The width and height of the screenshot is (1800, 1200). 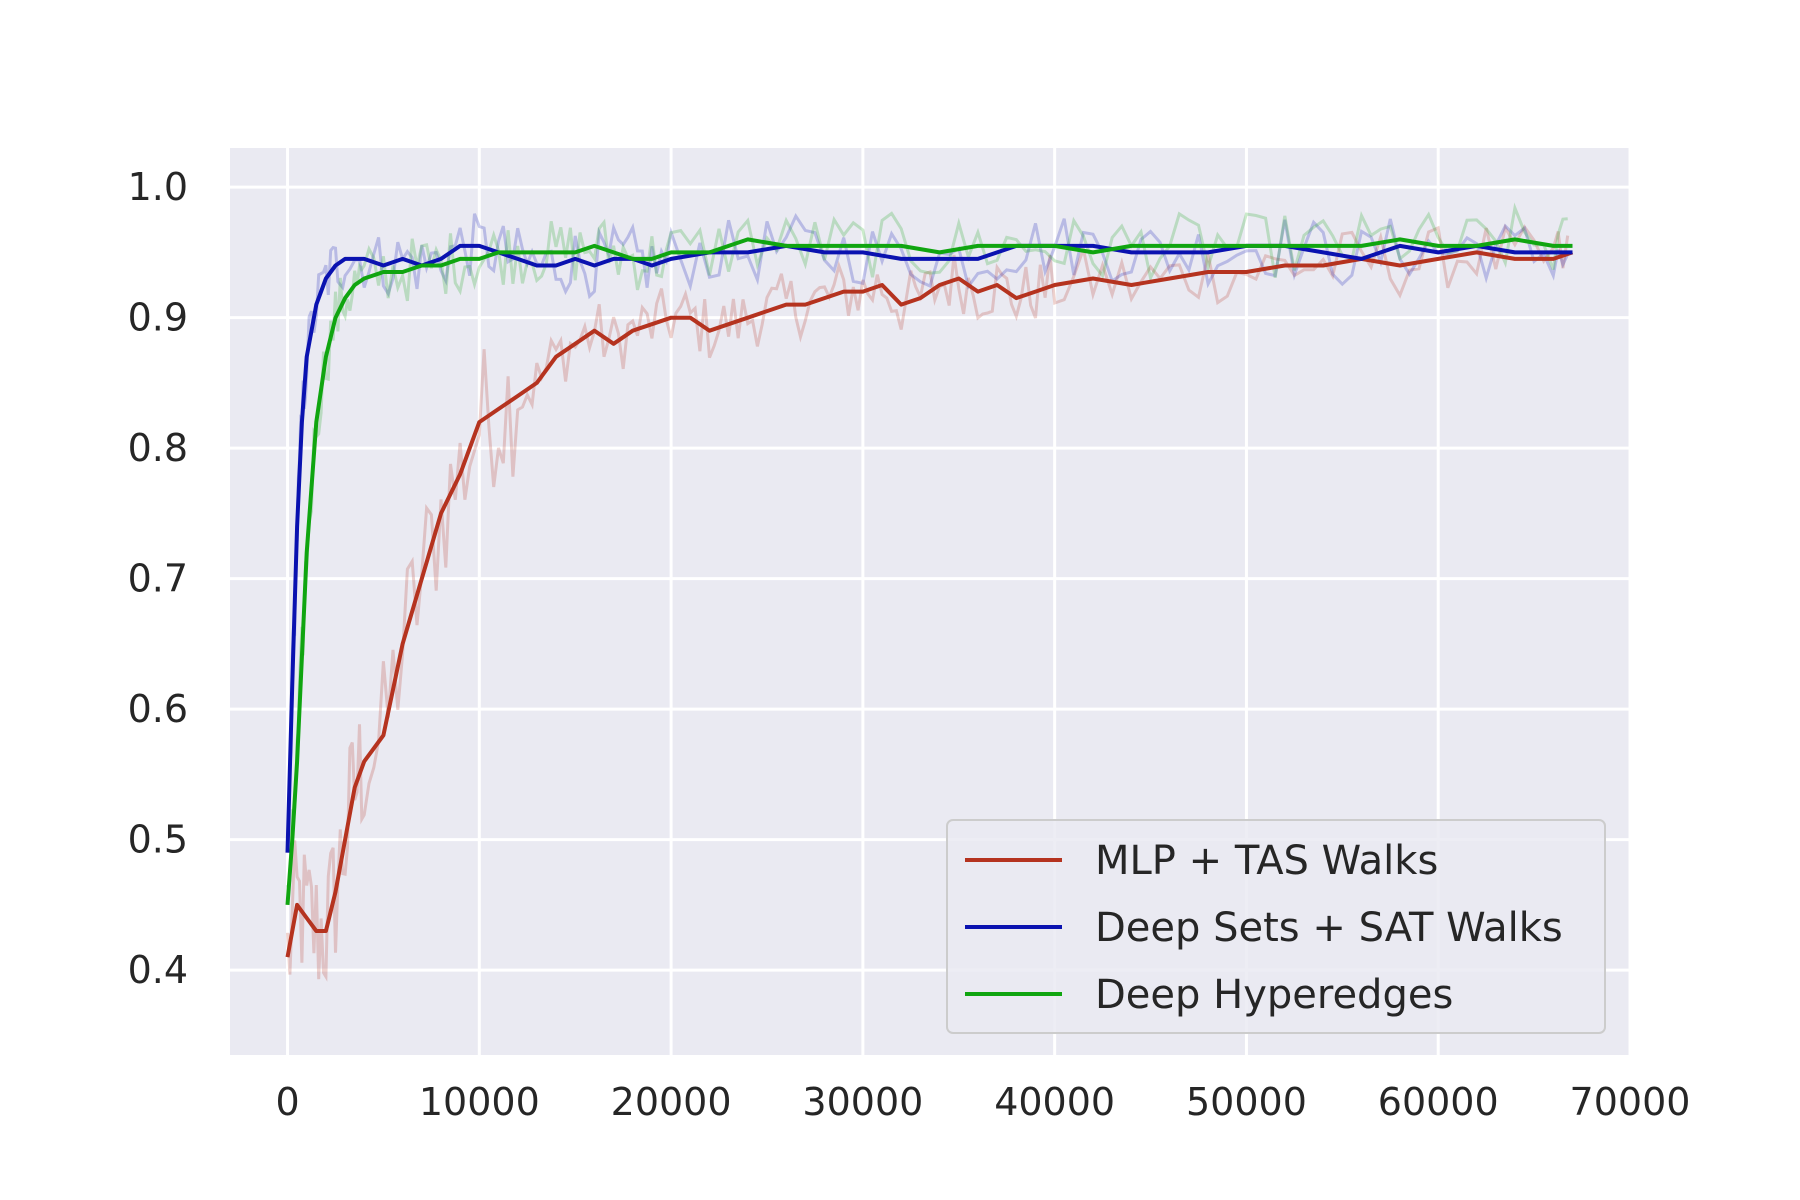 What do you see at coordinates (862, 1102) in the screenshot?
I see `x-tick-label: 30000` at bounding box center [862, 1102].